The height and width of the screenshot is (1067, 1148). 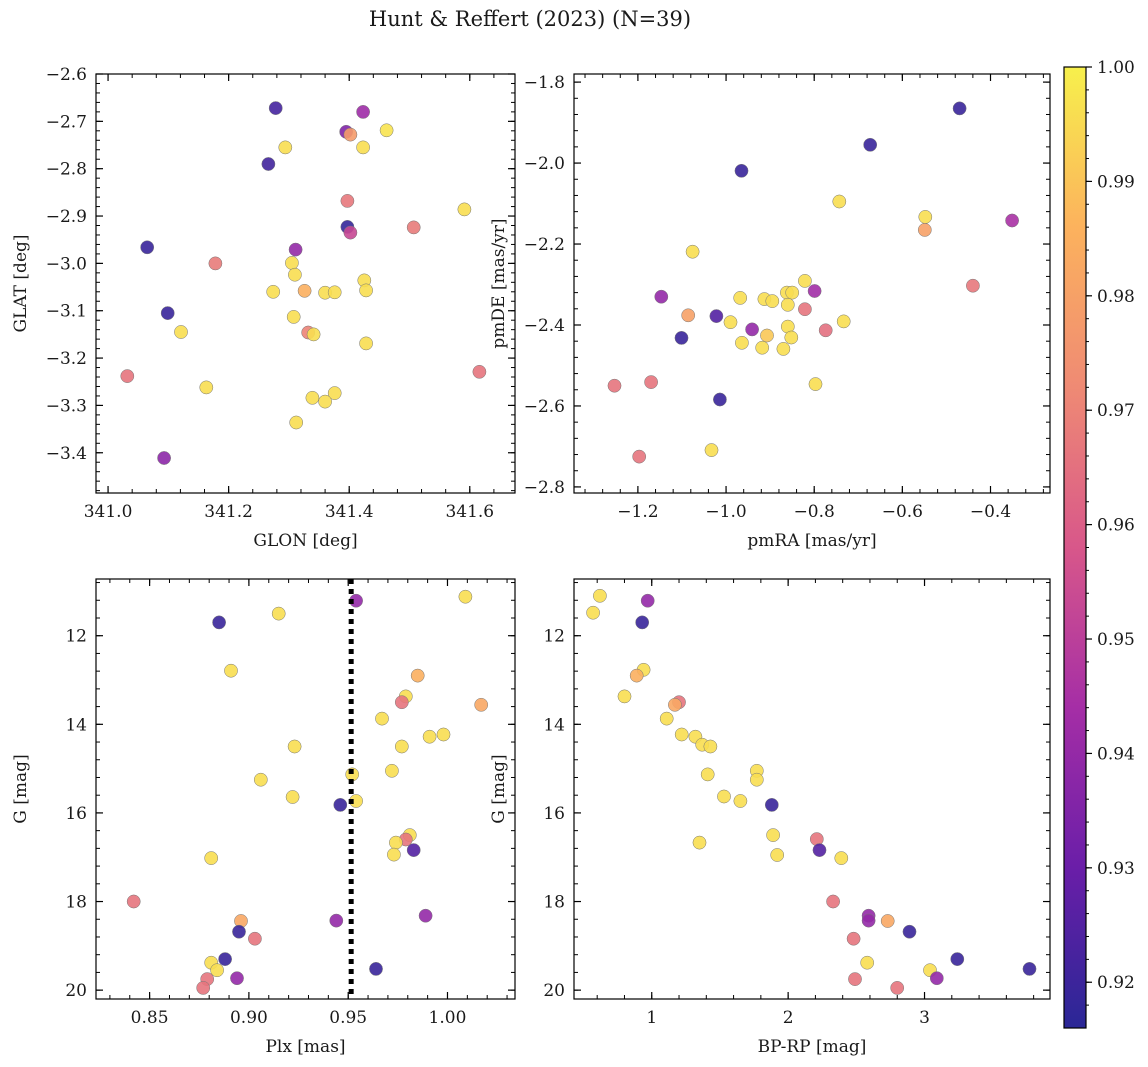 I want to click on cmd-y-tick-label: 14, so click(x=554, y=725).